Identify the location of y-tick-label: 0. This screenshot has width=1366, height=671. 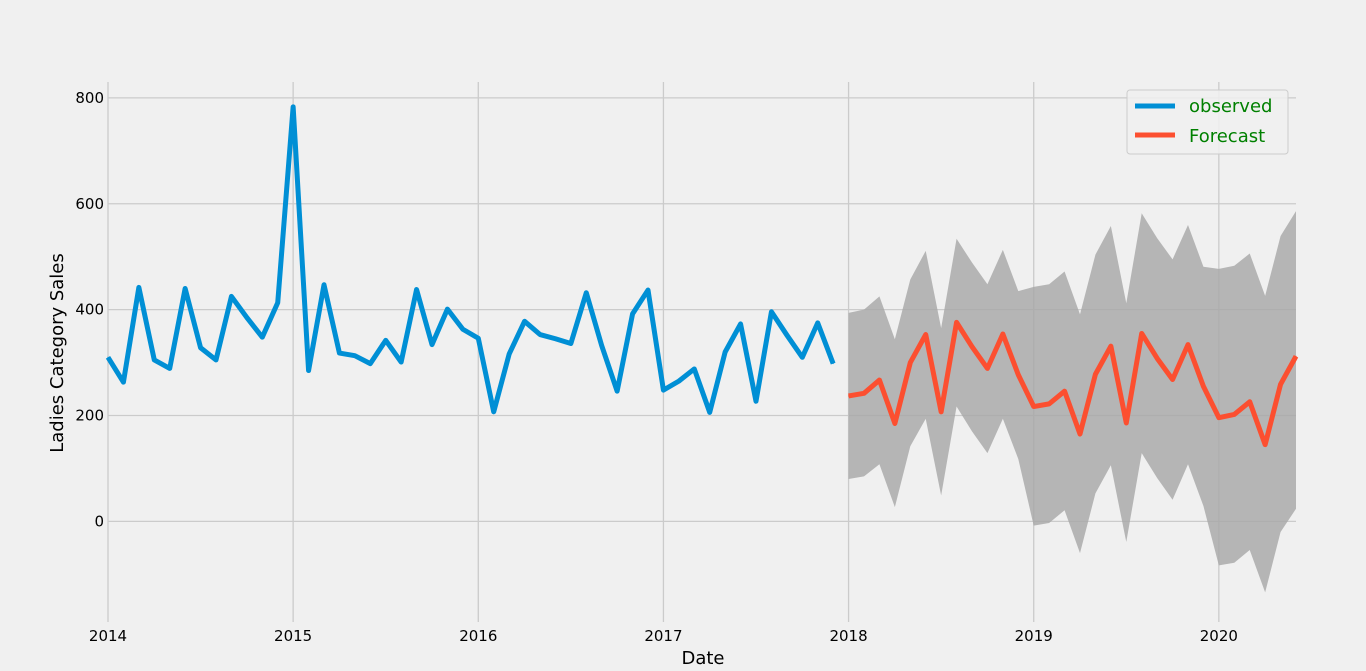
(99, 521).